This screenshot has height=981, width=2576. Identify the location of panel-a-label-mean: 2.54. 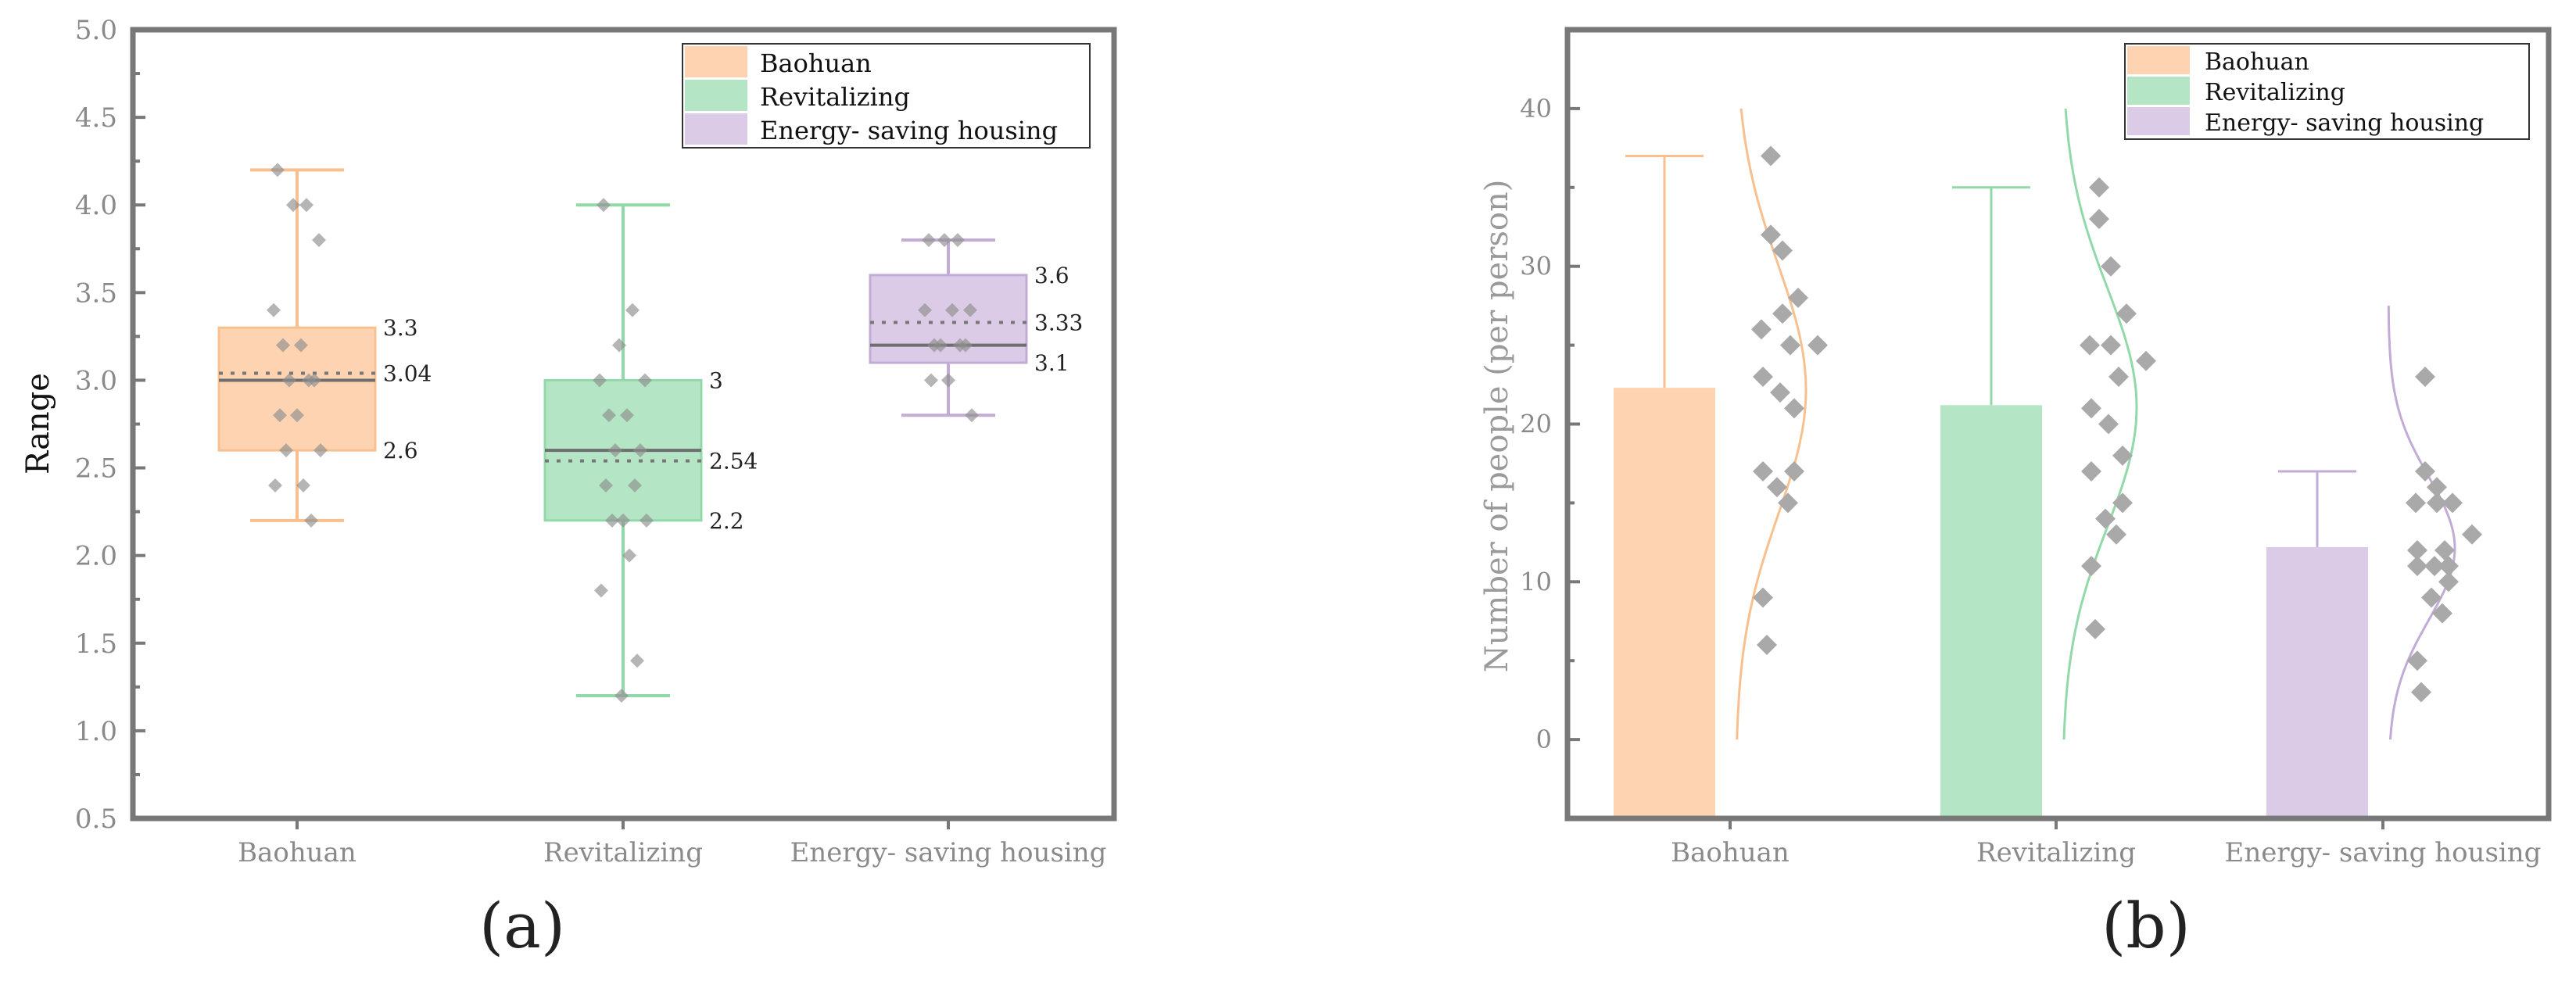
(733, 462).